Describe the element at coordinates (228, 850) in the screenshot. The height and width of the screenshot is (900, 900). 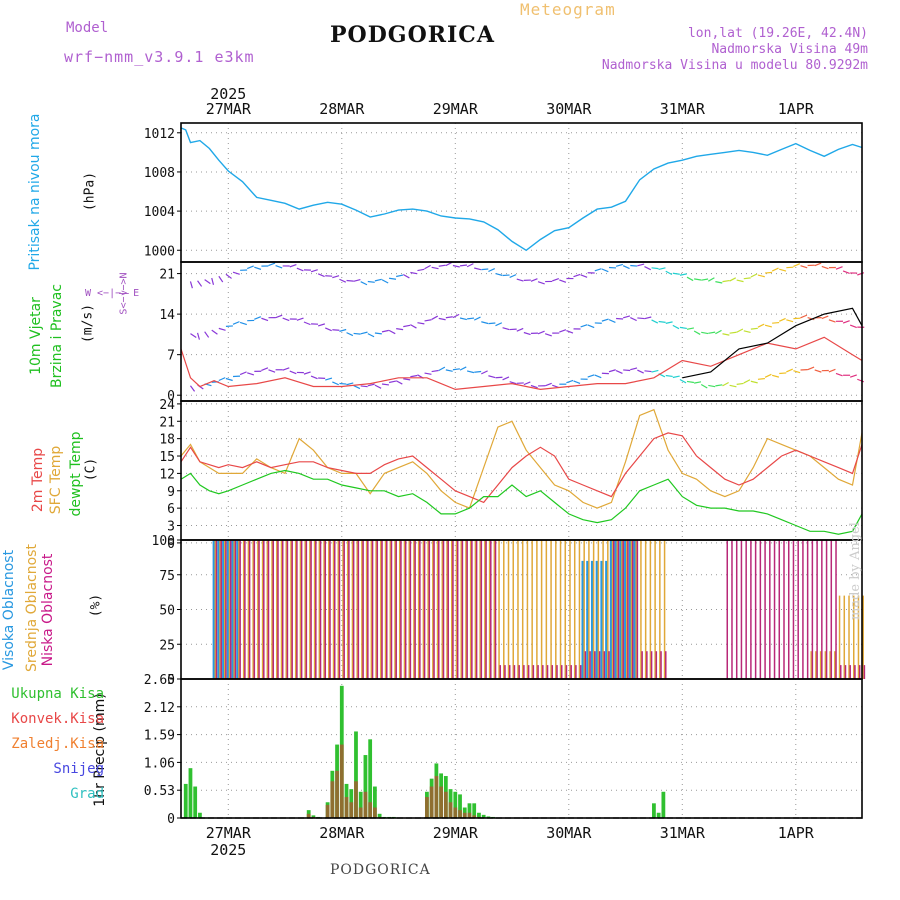
I see `bottom-year-label: 2025` at that location.